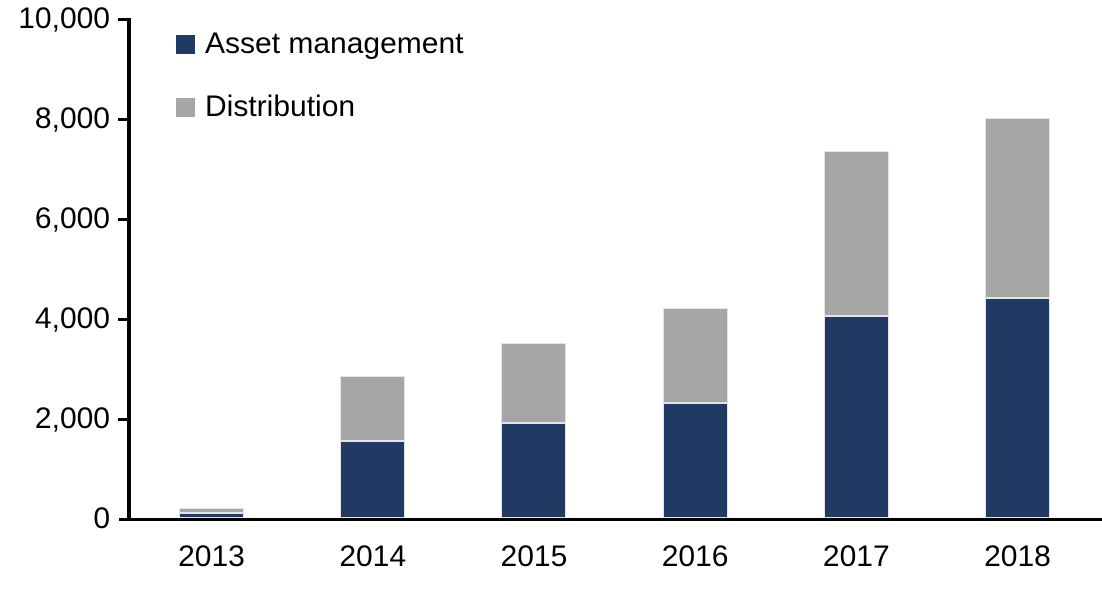 The image size is (1102, 594). I want to click on bar-segment-2013-distribution, so click(211, 510).